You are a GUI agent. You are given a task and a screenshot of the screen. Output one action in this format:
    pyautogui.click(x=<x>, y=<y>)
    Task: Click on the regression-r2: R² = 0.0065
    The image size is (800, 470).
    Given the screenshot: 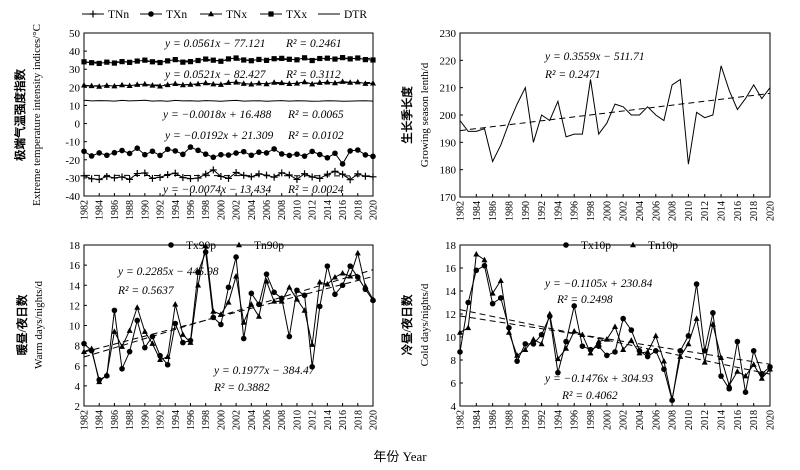 What is the action you would take?
    pyautogui.click(x=315, y=115)
    